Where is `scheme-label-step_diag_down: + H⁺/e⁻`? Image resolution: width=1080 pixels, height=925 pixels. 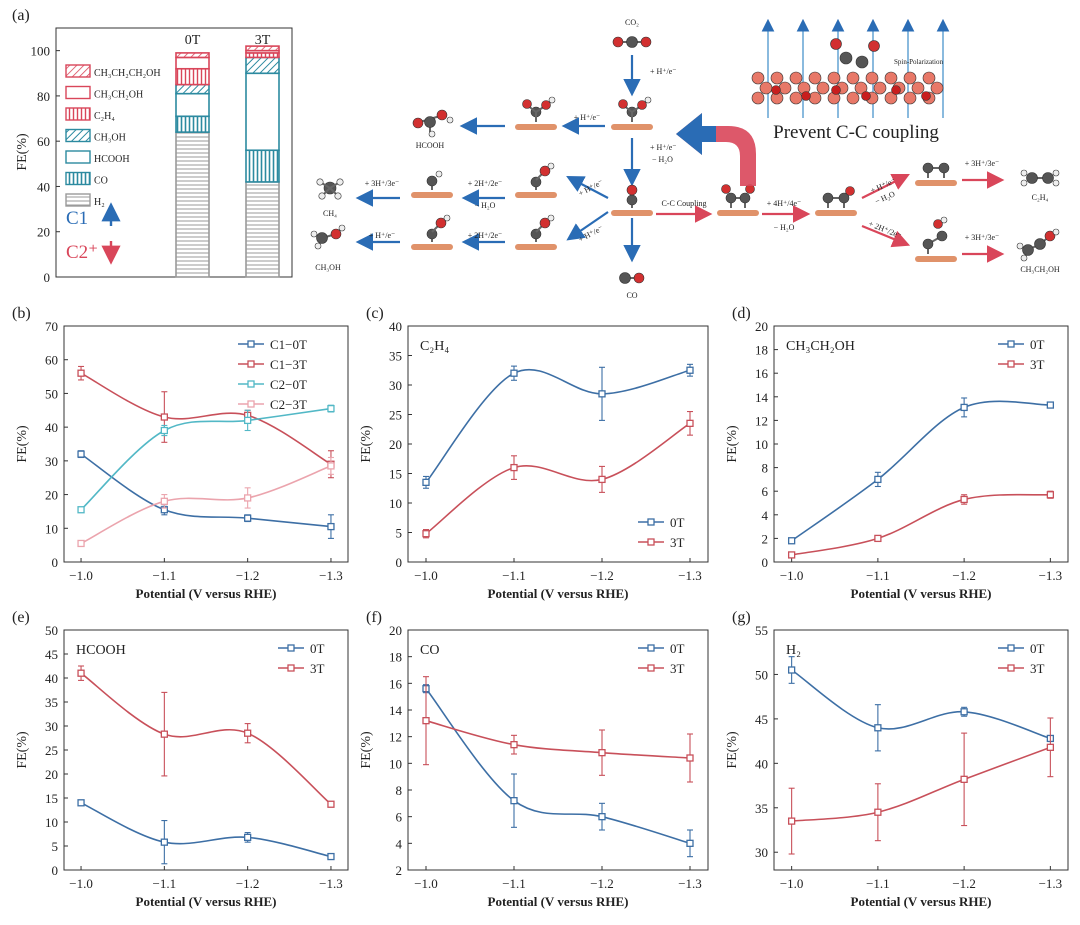
scheme-label-step_diag_down: + H⁺/e⁻ is located at coordinates (591, 234).